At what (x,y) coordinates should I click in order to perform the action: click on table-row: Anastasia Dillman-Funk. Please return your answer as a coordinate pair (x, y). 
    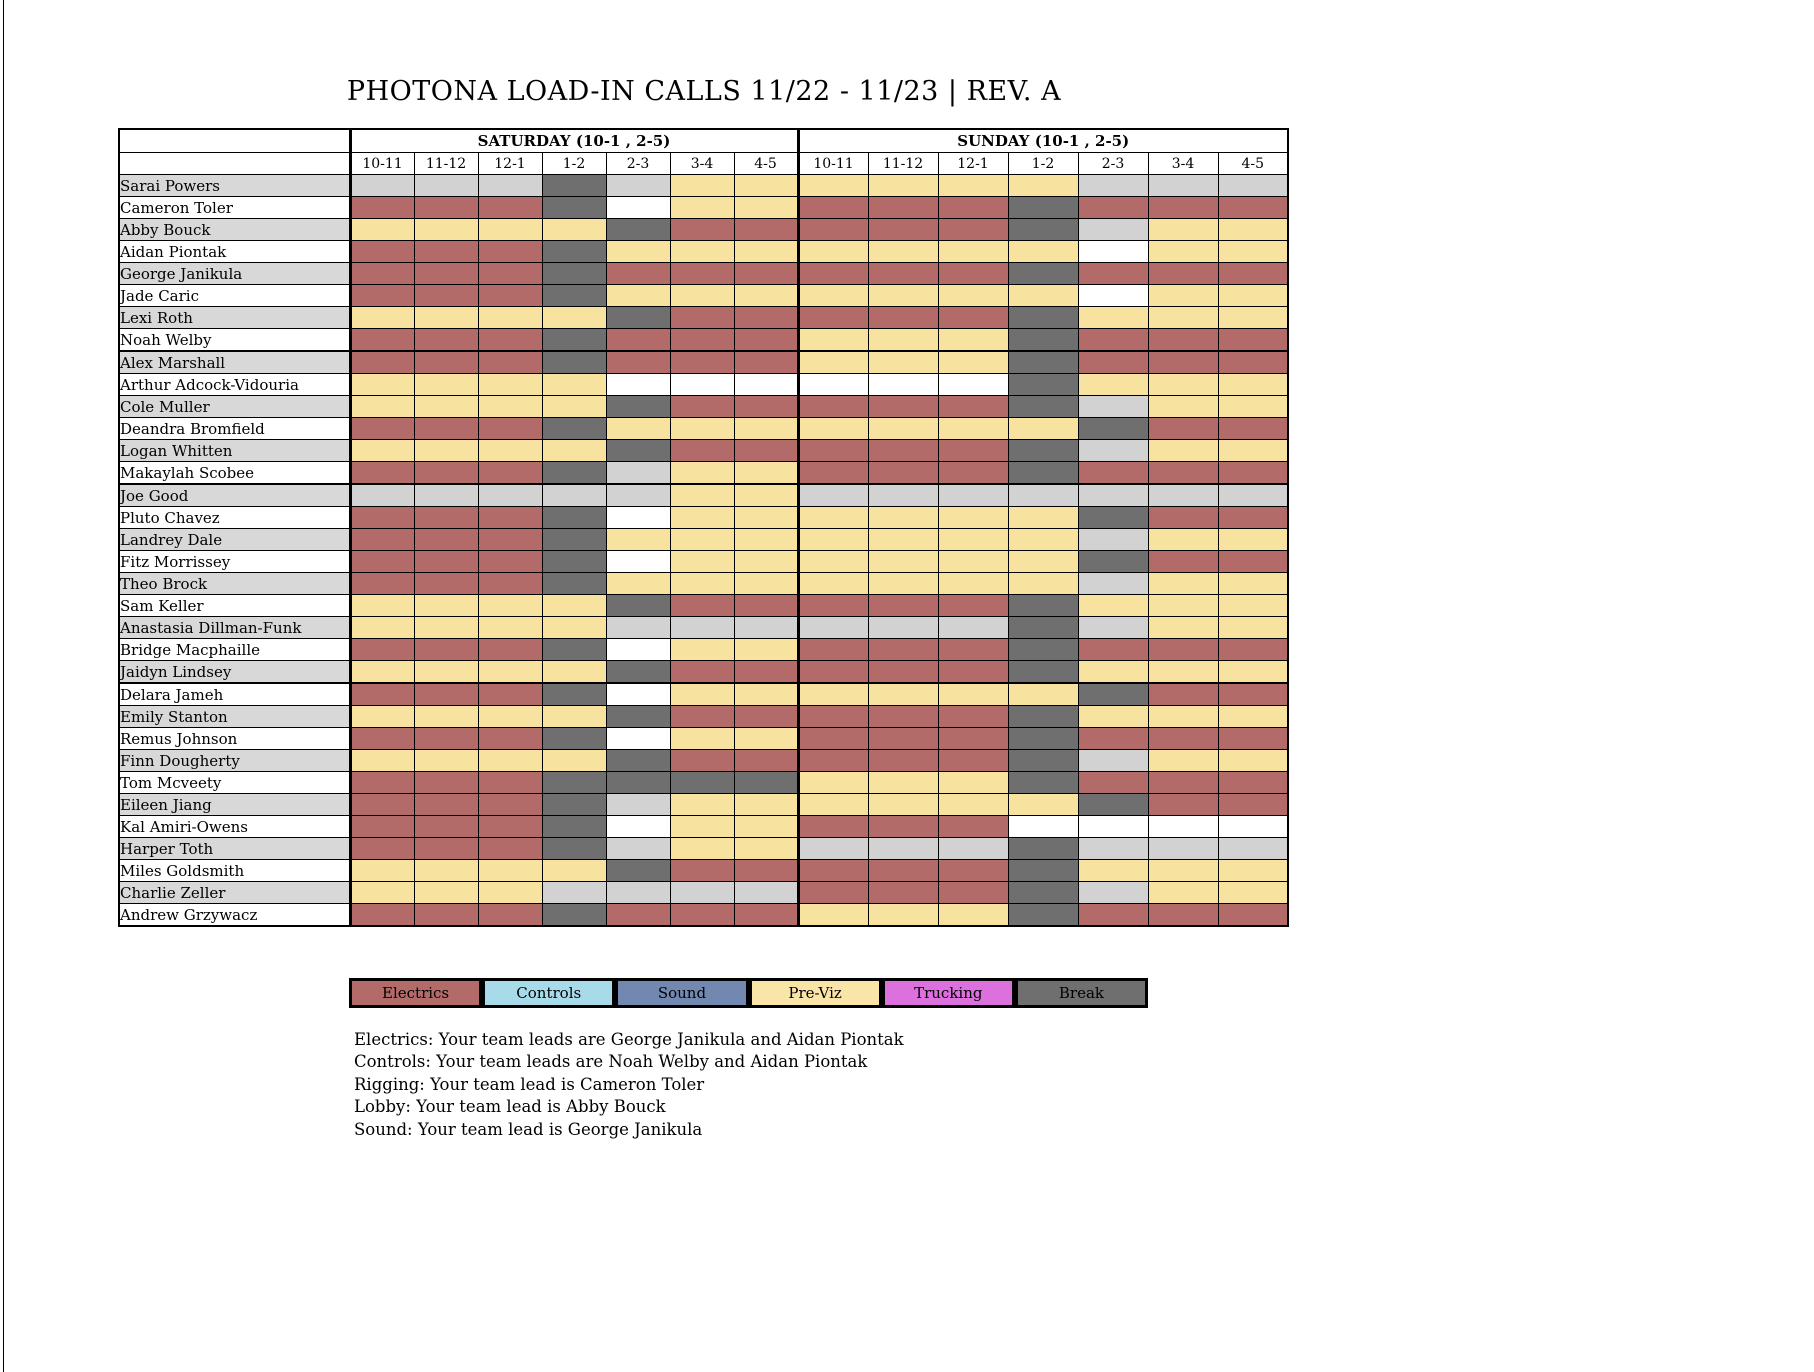
    Looking at the image, I should click on (703, 627).